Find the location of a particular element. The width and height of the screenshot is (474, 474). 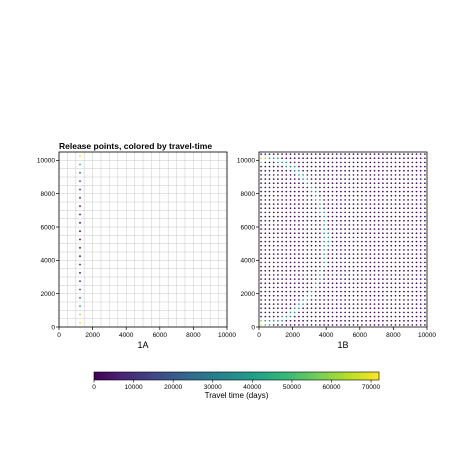

panel-1b-points is located at coordinates (343, 239).